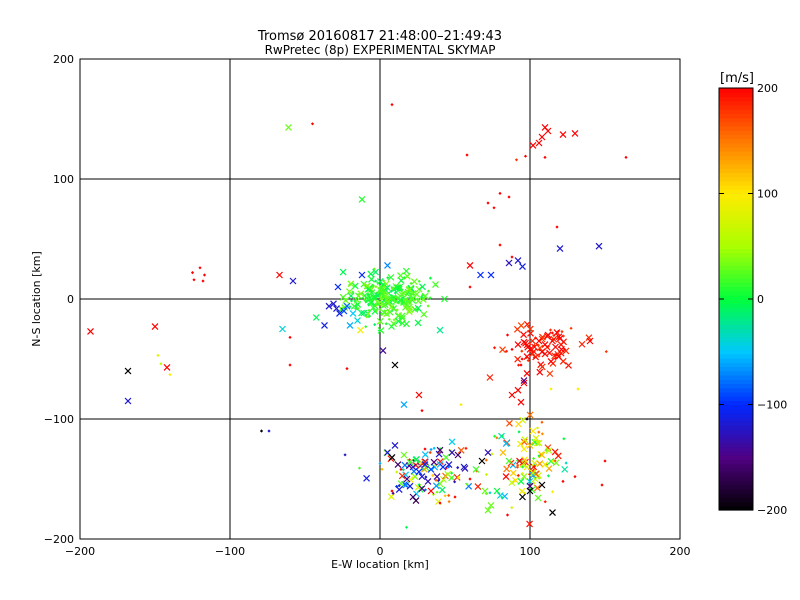  I want to click on y-tick-label: −100, so click(59, 419).